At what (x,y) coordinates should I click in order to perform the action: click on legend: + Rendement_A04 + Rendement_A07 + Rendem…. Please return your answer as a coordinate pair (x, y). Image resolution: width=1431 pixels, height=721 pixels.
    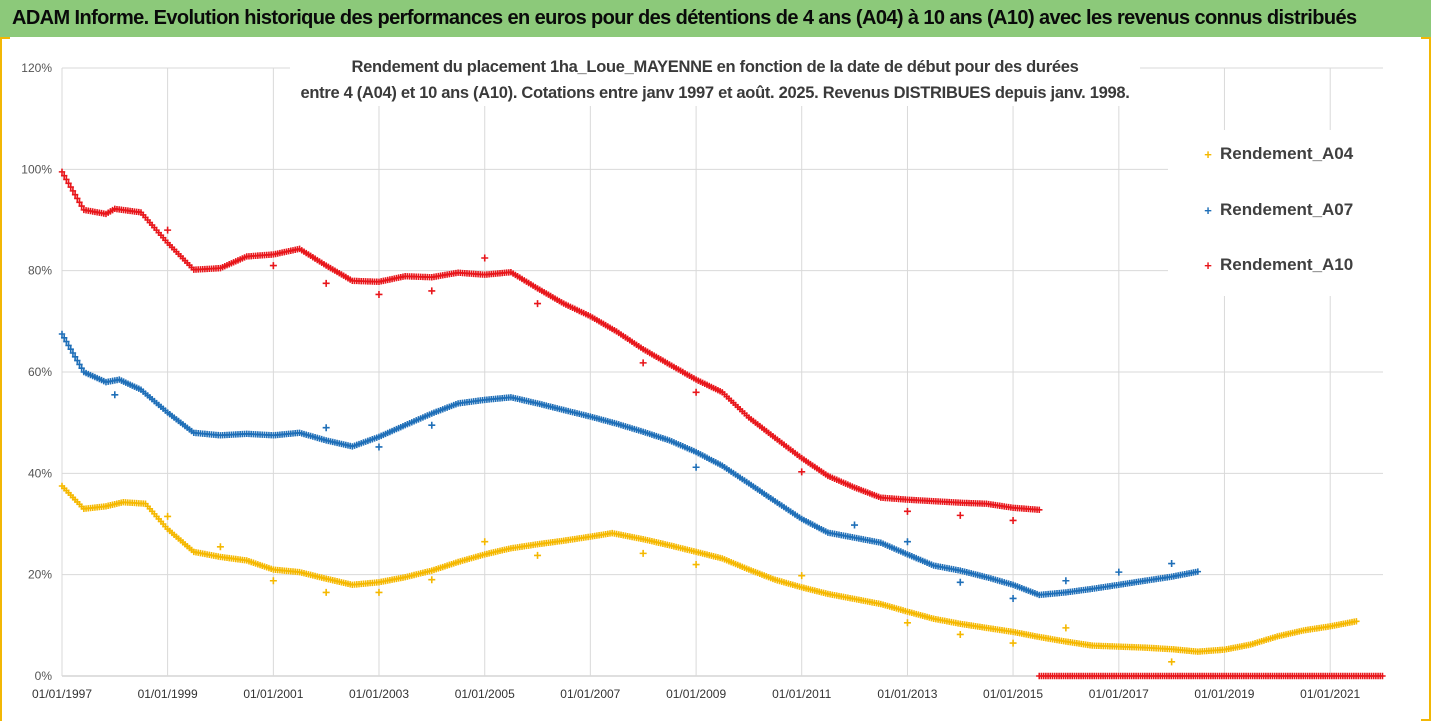
    Looking at the image, I should click on (1275, 213).